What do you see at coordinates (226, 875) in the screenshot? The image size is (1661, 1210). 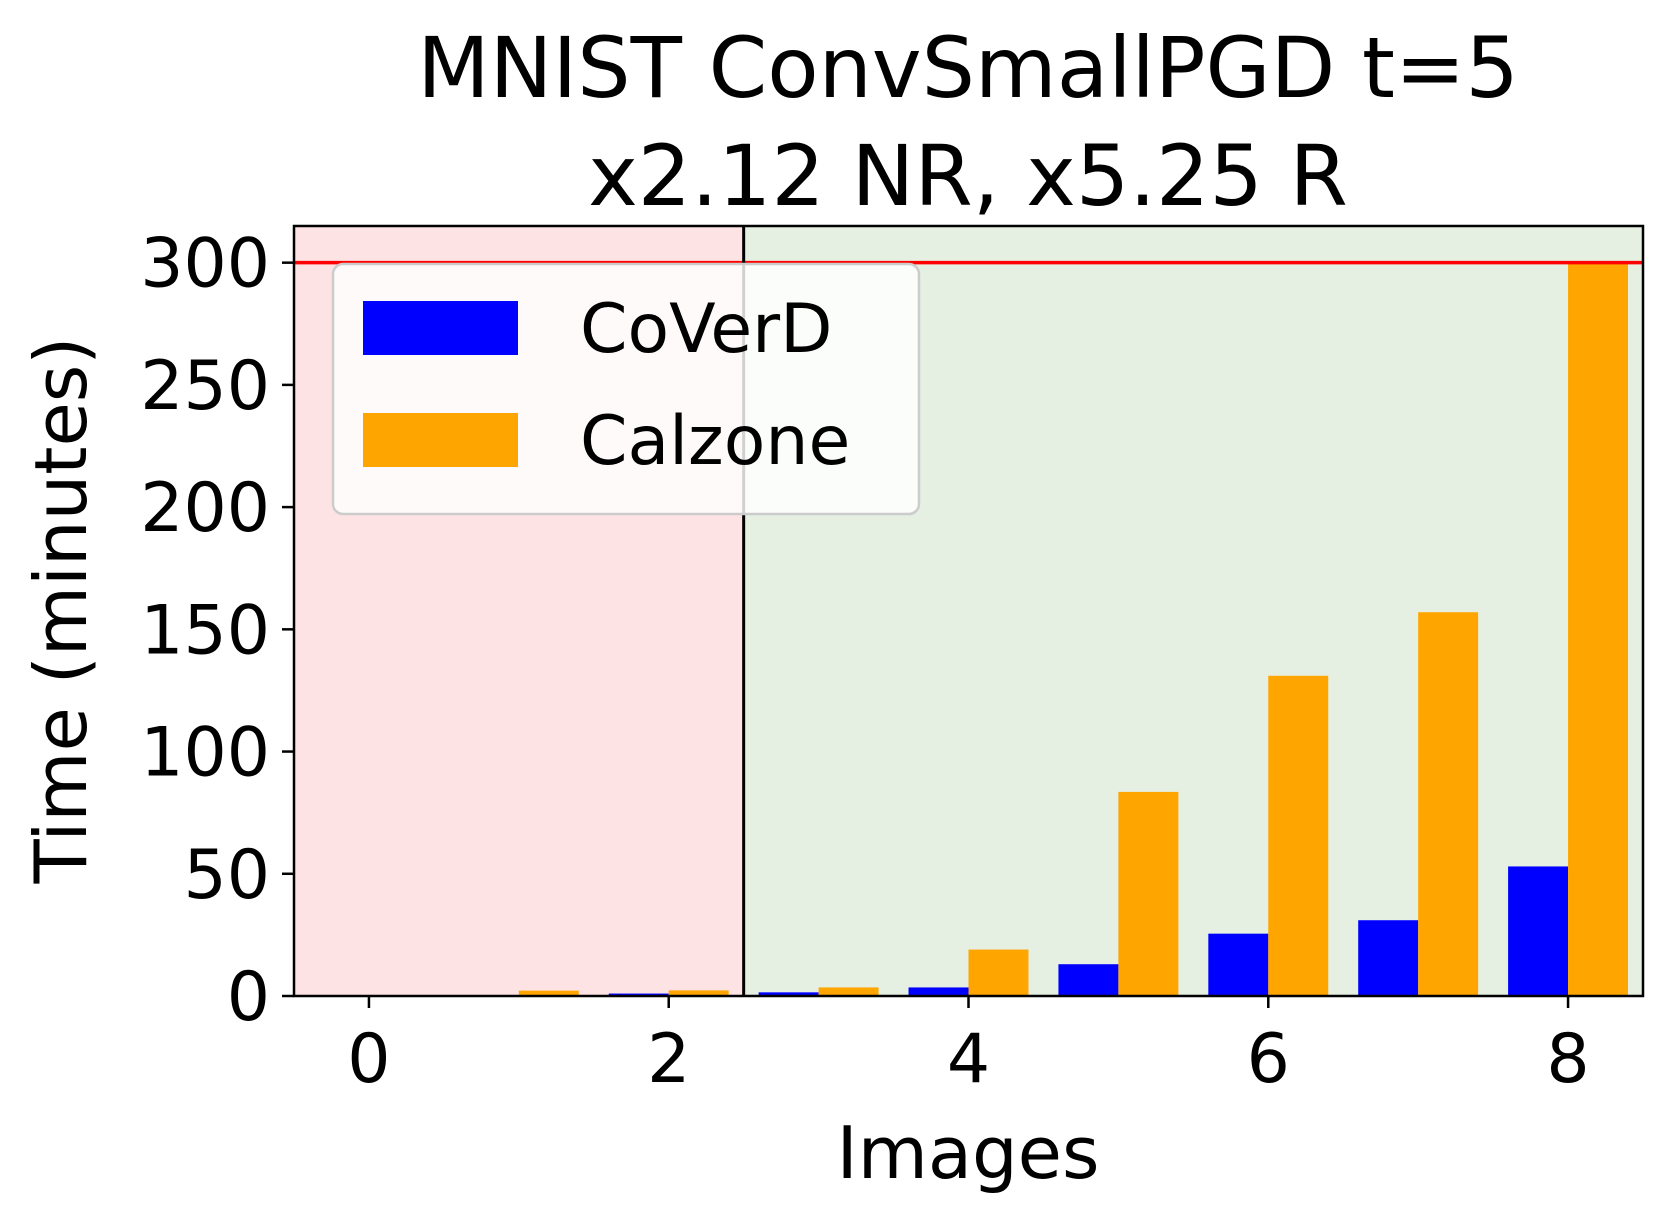 I see `y-tick-label-50: 50` at bounding box center [226, 875].